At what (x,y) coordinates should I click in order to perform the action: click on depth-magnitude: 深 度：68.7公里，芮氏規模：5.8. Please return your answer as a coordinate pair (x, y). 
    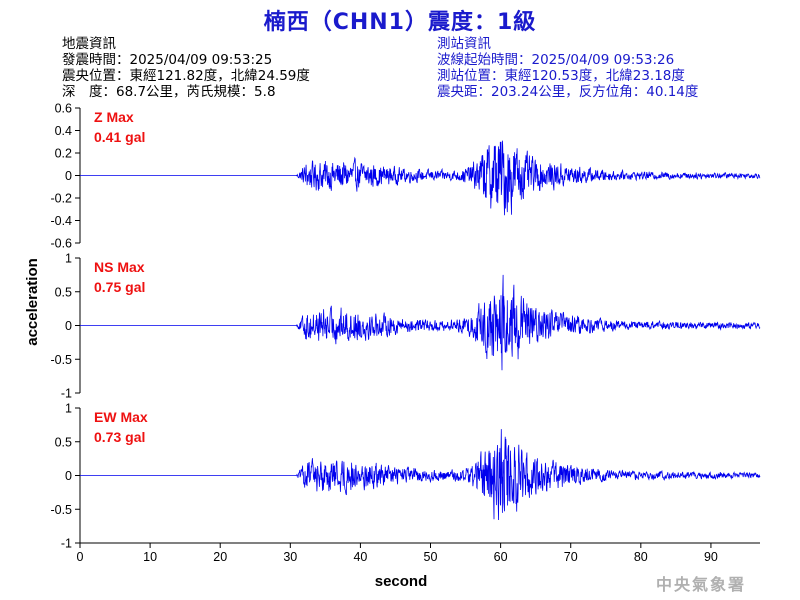
    Looking at the image, I should click on (169, 92).